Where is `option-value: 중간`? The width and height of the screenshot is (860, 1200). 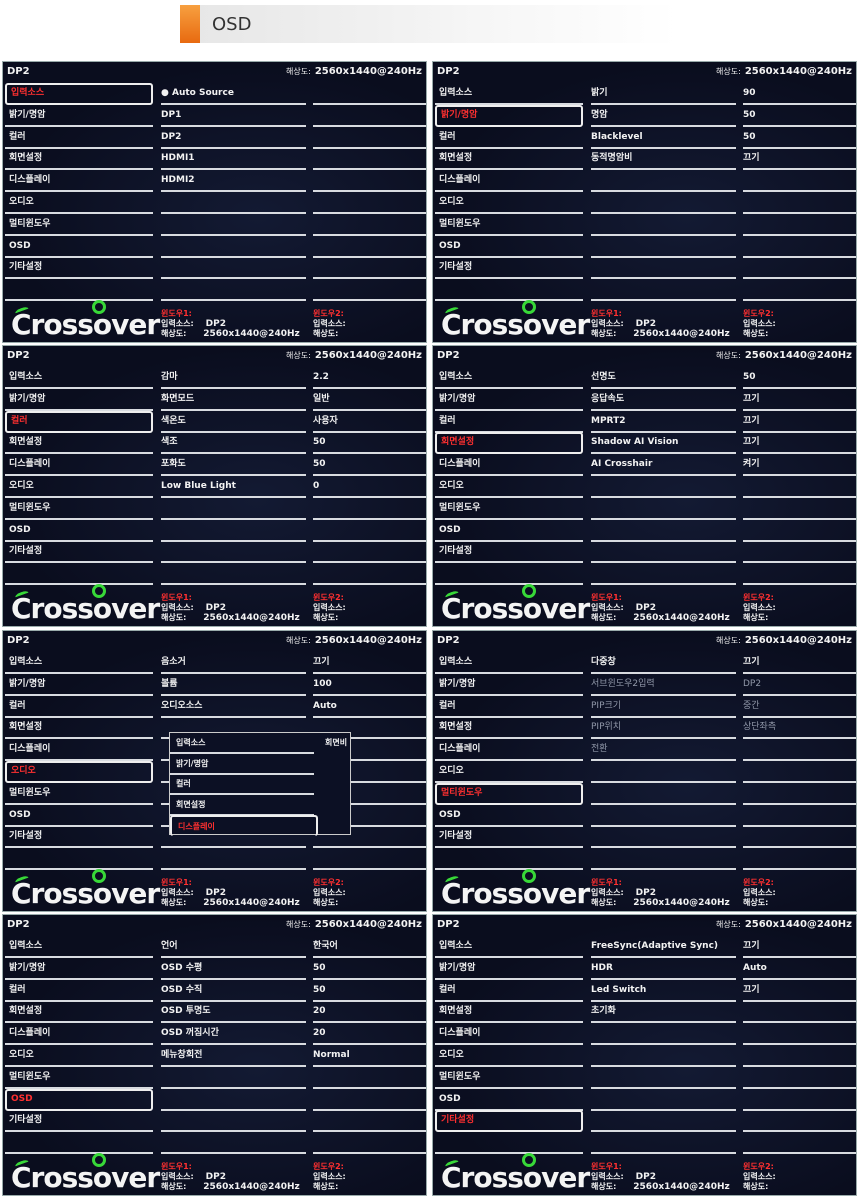
option-value: 중간 is located at coordinates (799, 707).